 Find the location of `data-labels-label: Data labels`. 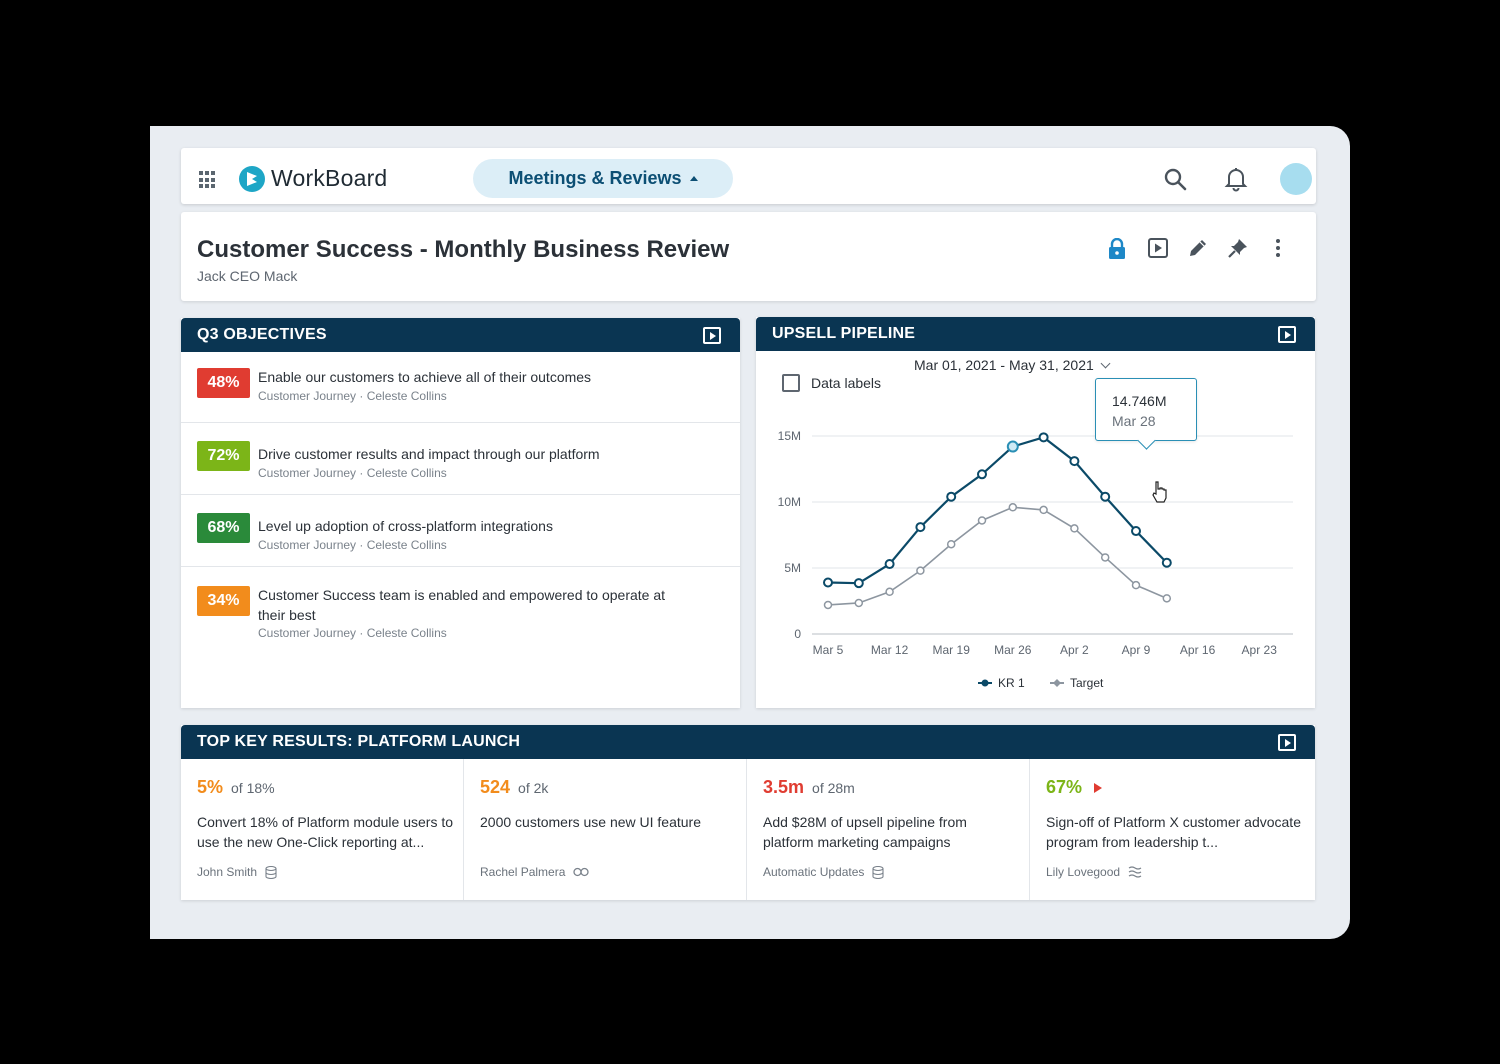

data-labels-label: Data labels is located at coordinates (846, 383).